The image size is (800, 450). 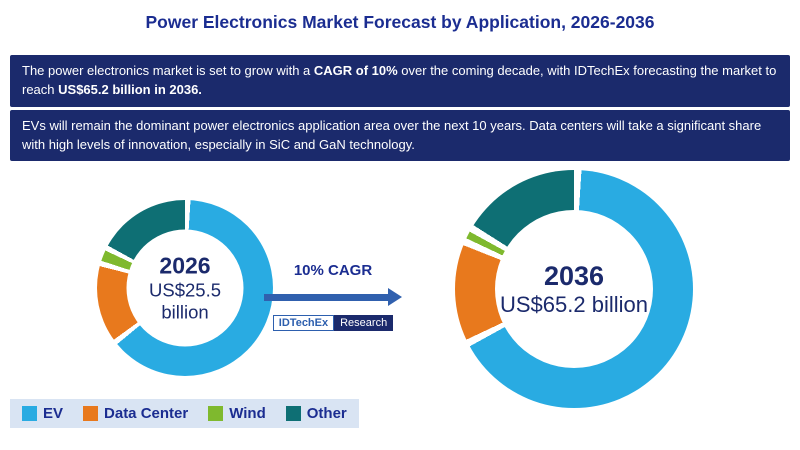 What do you see at coordinates (42, 413) in the screenshot?
I see `legend-item-ev: EV` at bounding box center [42, 413].